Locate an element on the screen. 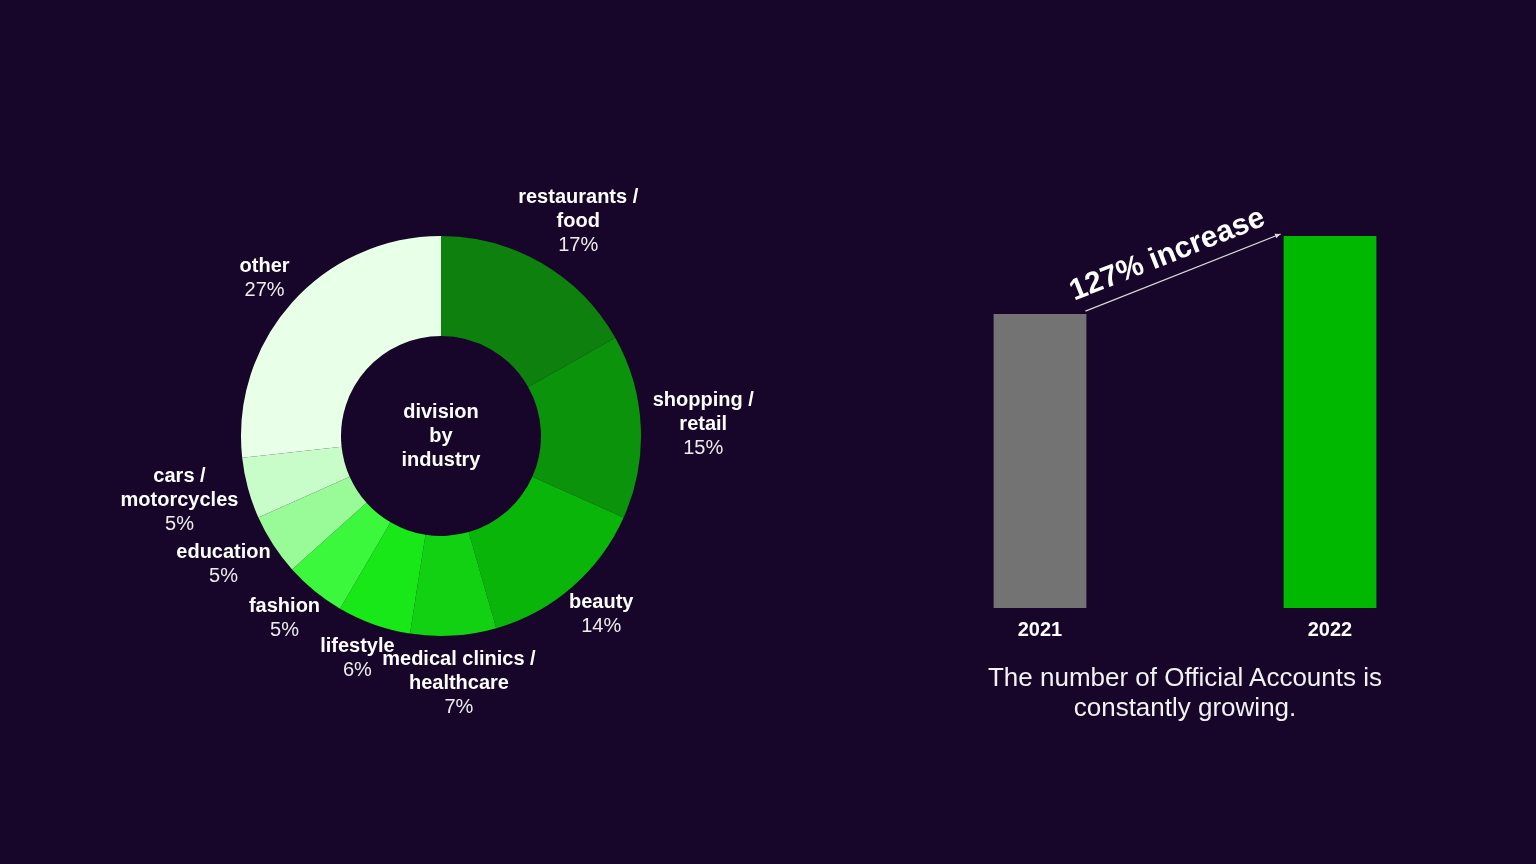  data-label: 7% is located at coordinates (459, 706).